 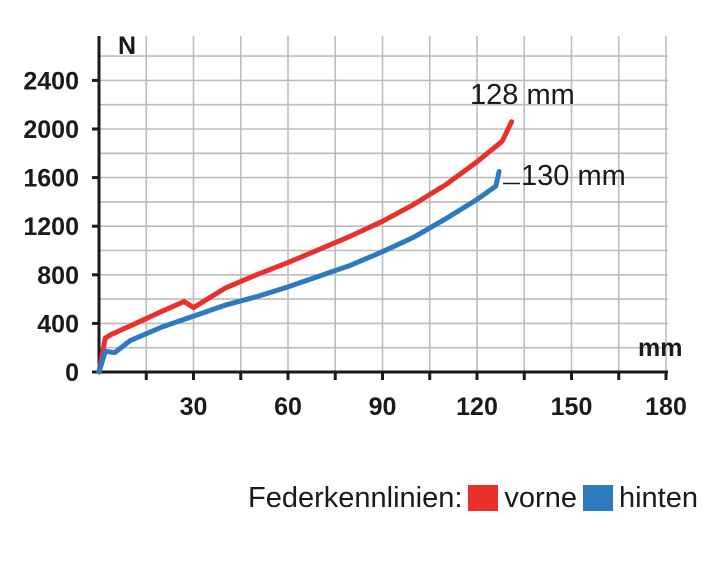 What do you see at coordinates (522, 95) in the screenshot?
I see `annotation-vorne: 128 mm` at bounding box center [522, 95].